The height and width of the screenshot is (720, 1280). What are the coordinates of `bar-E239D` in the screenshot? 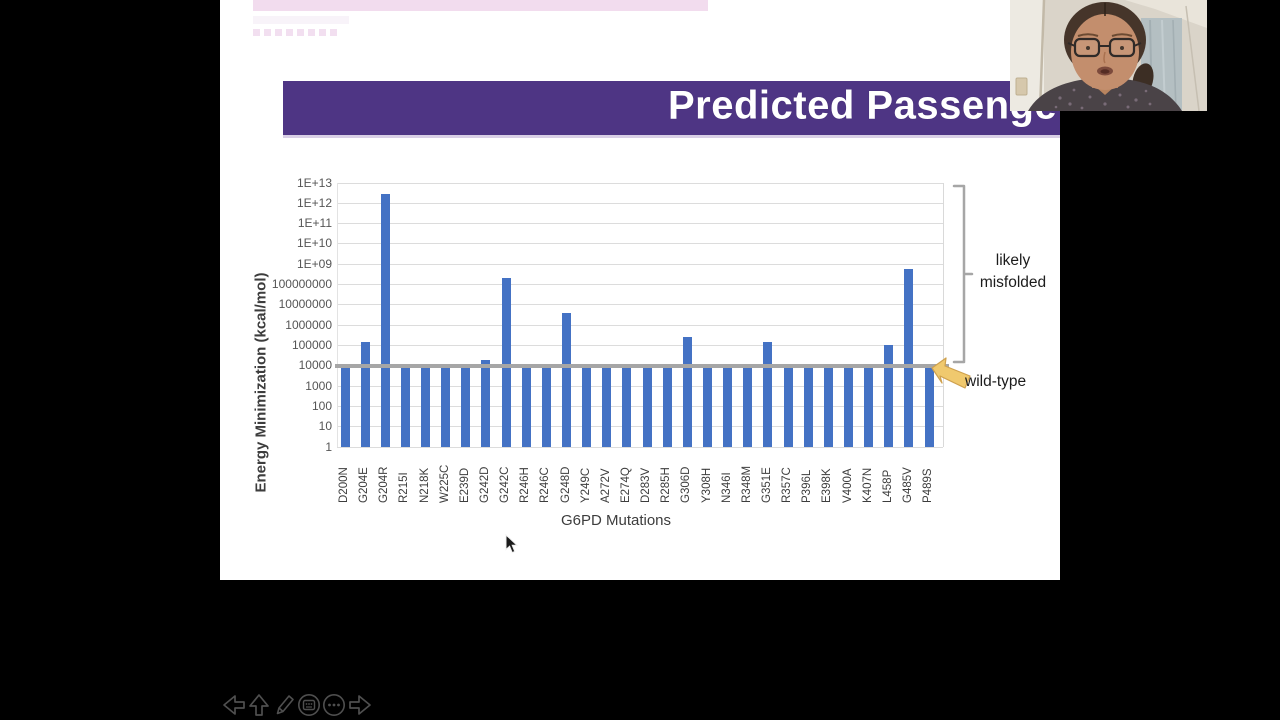 It's located at (466, 406).